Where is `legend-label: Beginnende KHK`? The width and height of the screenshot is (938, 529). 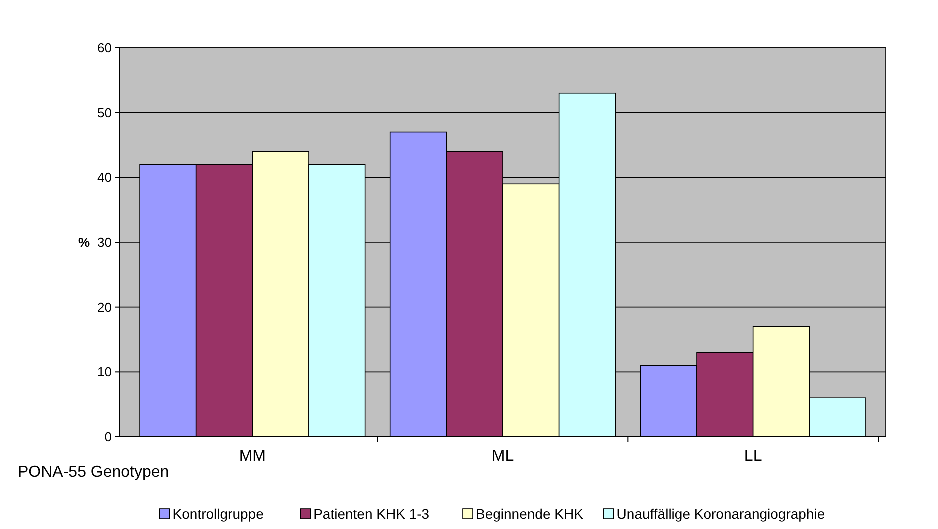
legend-label: Beginnende KHK is located at coordinates (530, 514).